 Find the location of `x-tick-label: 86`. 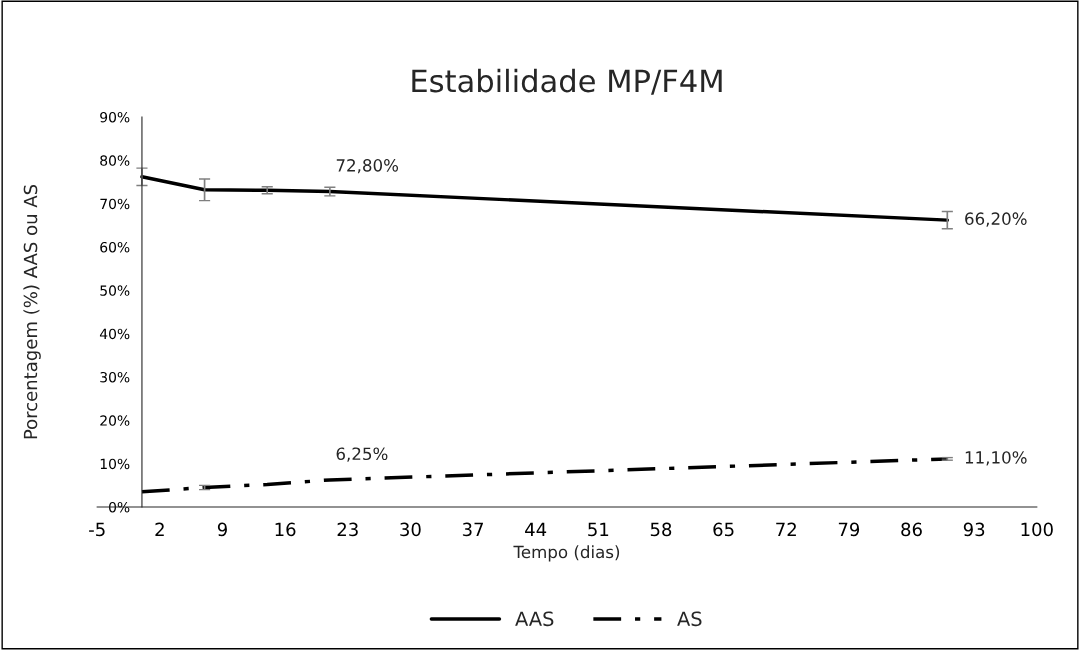

x-tick-label: 86 is located at coordinates (911, 529).